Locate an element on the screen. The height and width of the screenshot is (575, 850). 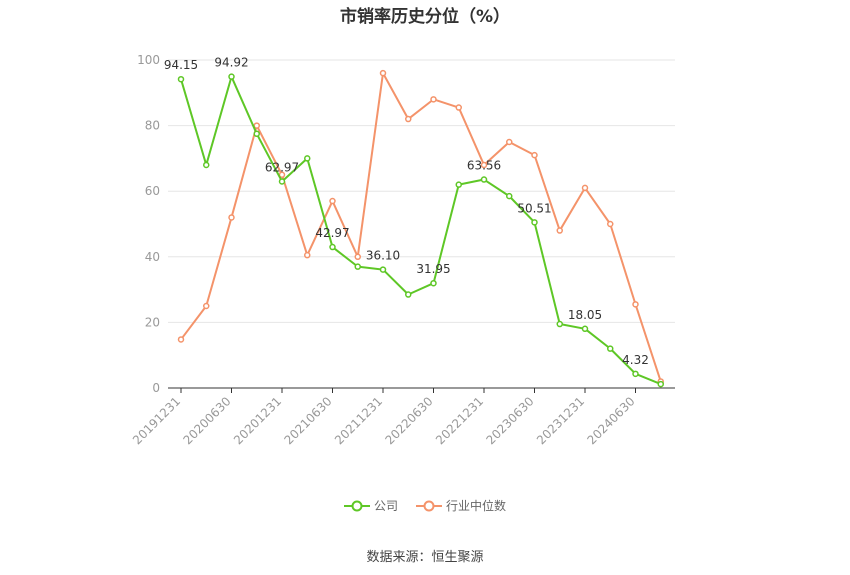
data-label: 4.32 is located at coordinates (635, 360).